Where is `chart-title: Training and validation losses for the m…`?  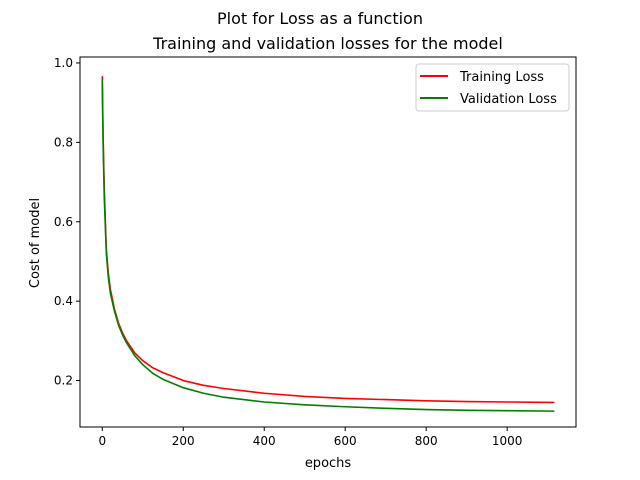 chart-title: Training and validation losses for the m… is located at coordinates (327, 43).